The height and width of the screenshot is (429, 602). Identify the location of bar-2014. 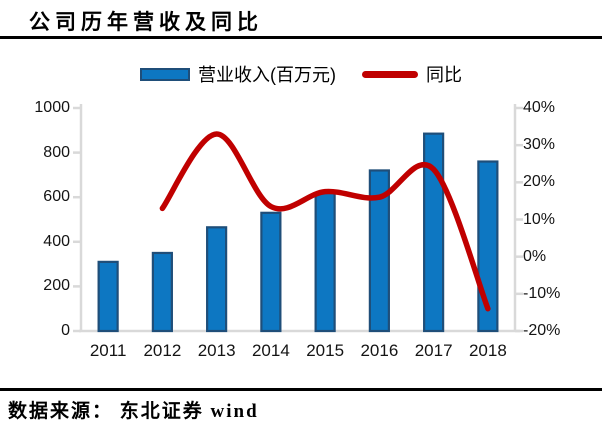
(271, 272).